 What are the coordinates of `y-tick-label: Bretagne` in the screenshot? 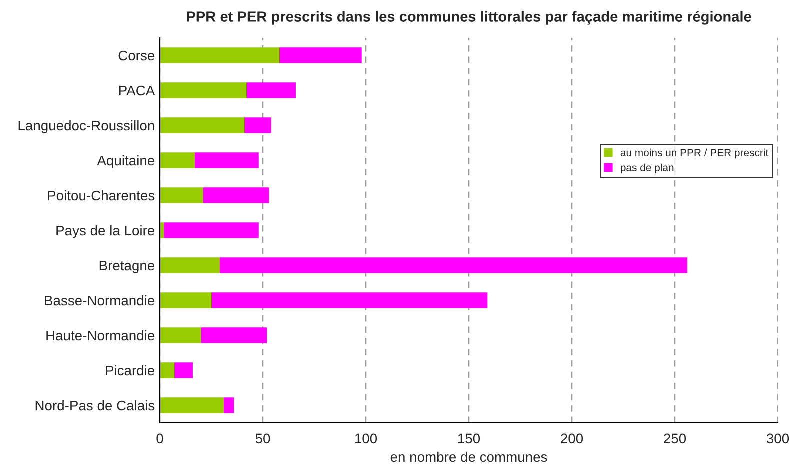 It's located at (127, 267).